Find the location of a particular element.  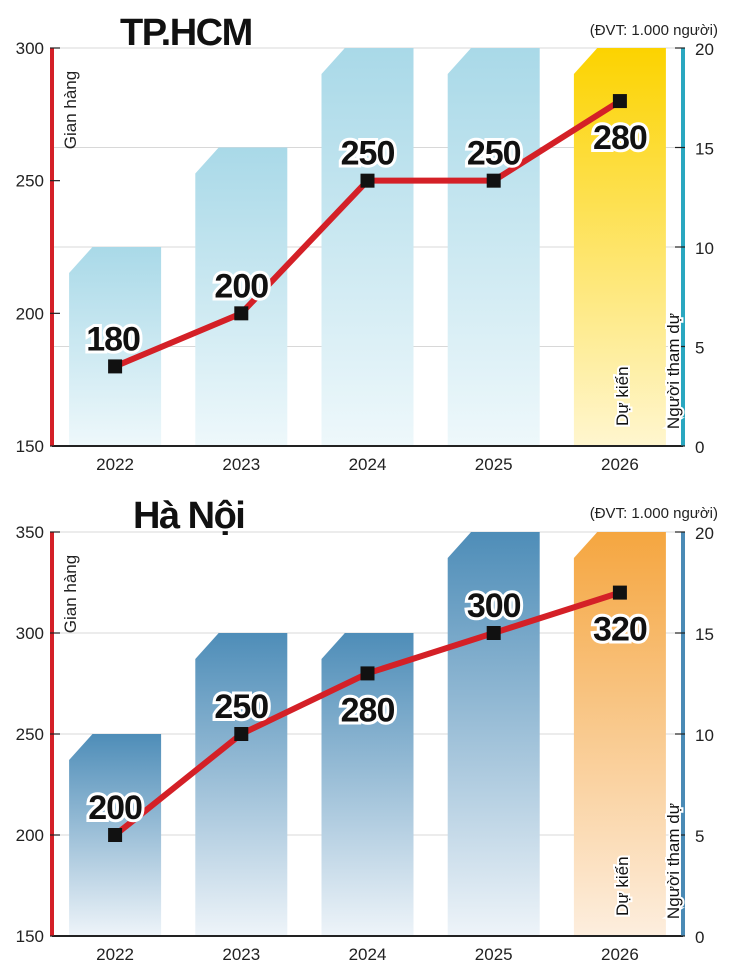

chart-title: Hà Nội is located at coordinates (188, 516).